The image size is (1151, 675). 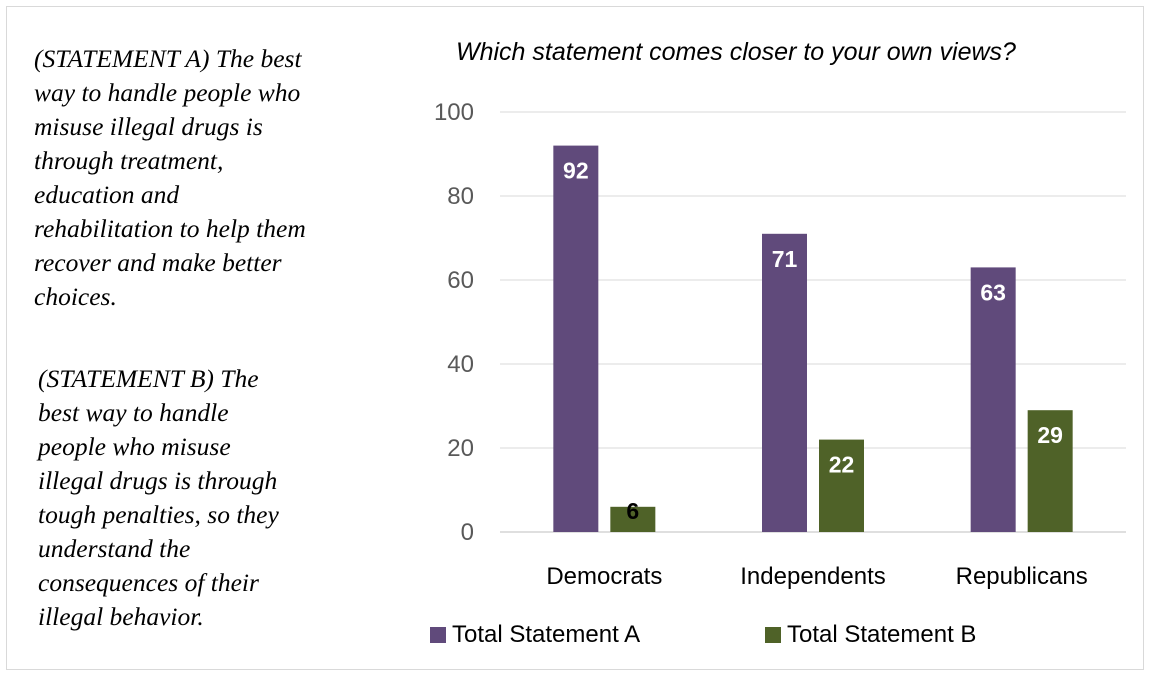 I want to click on legend-item-statement-b: Total Statement B, so click(x=870, y=635).